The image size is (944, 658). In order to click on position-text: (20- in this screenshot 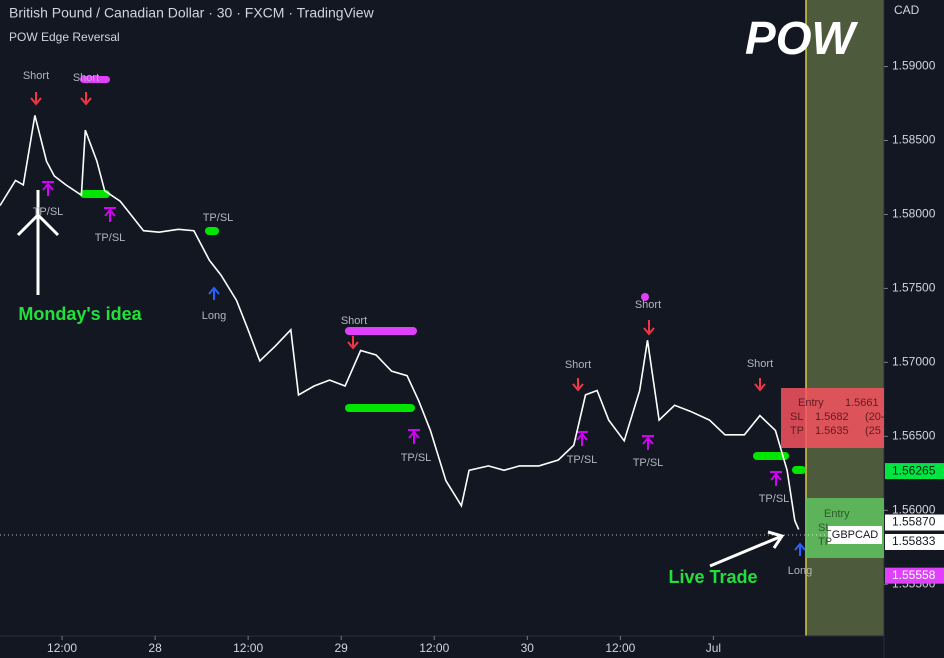, I will do `click(875, 417)`.